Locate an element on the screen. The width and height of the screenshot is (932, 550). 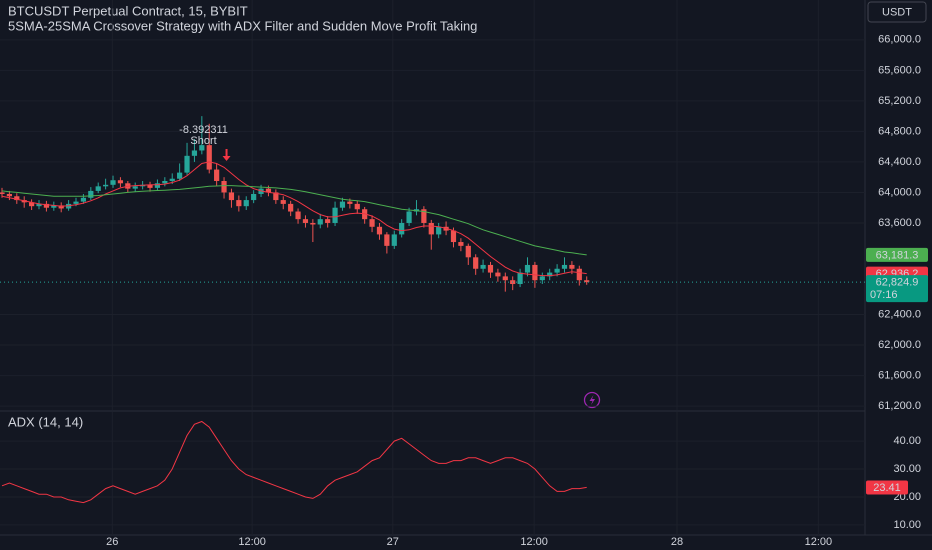
y-tick-label: 30.00 is located at coordinates (907, 469).